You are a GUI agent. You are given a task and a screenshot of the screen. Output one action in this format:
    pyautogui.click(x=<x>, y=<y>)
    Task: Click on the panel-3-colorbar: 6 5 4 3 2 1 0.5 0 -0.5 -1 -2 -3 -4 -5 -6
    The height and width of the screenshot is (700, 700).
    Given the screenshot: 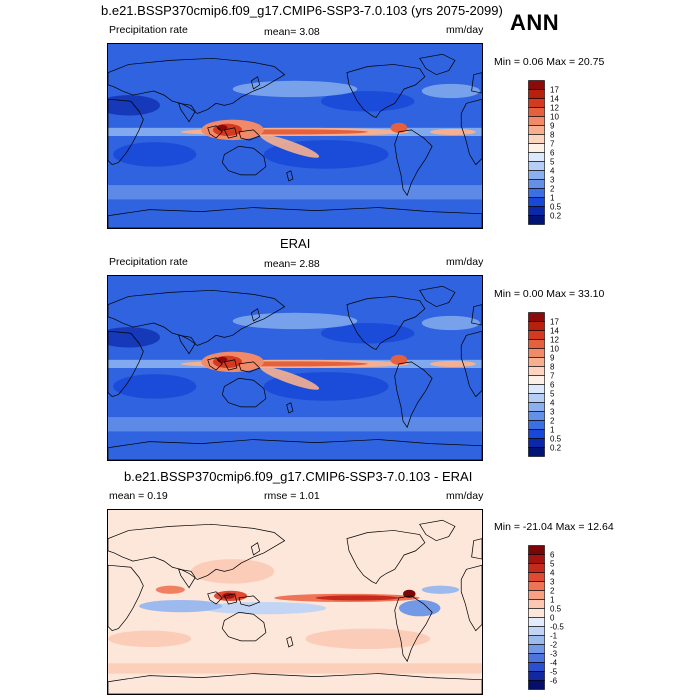 What is the action you would take?
    pyautogui.click(x=558, y=618)
    